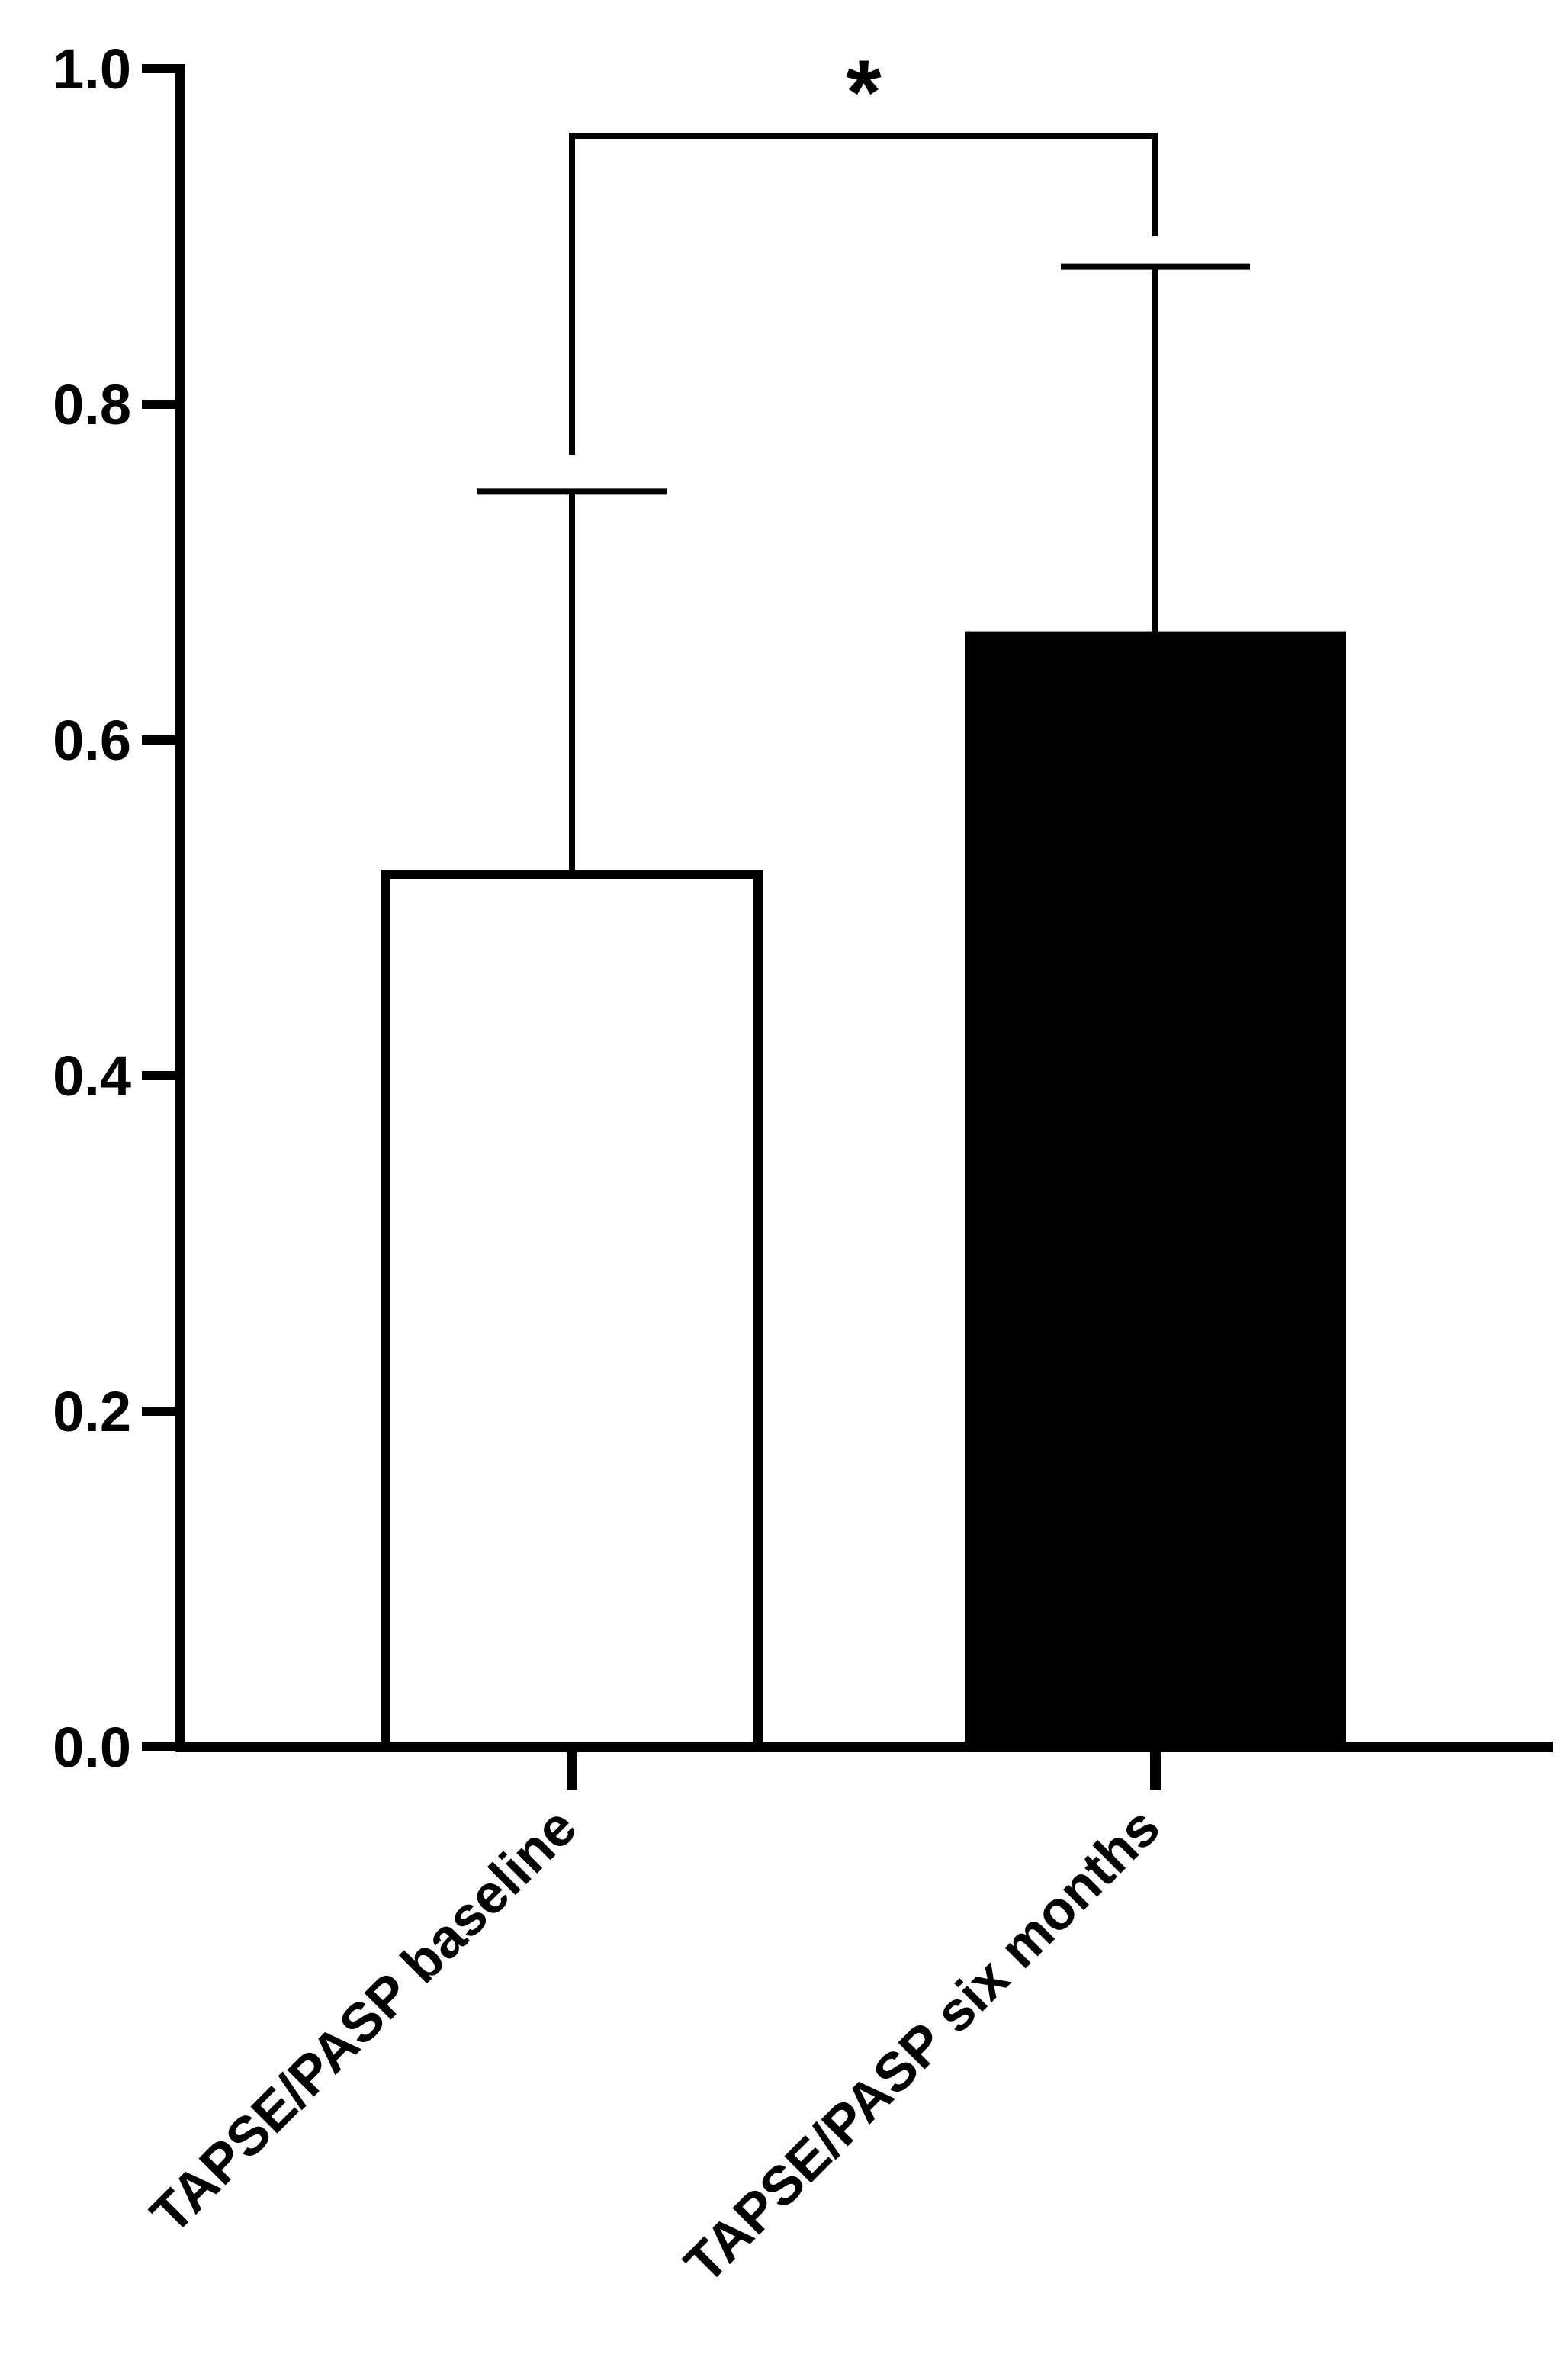 This screenshot has height=2377, width=1568. I want to click on significance-asterisk: *, so click(864, 92).